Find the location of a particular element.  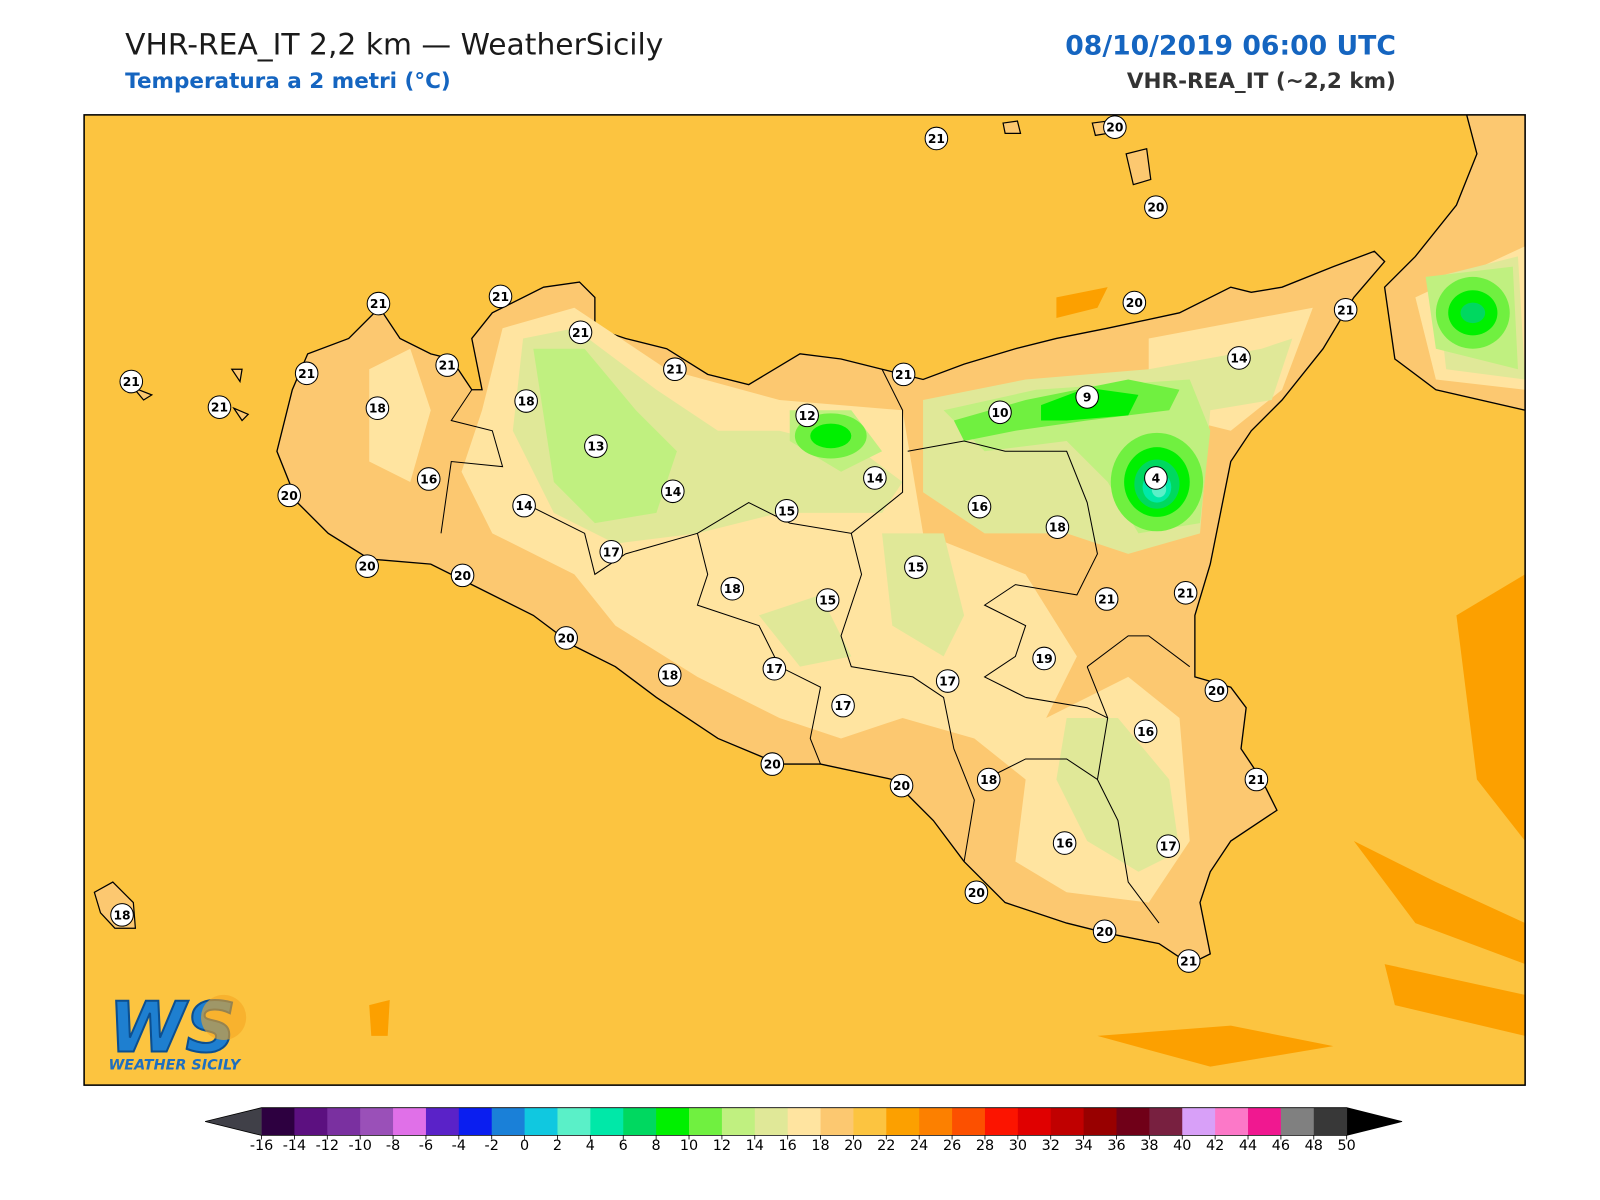

logo-name: WEATHER SICILY is located at coordinates (174, 1066).